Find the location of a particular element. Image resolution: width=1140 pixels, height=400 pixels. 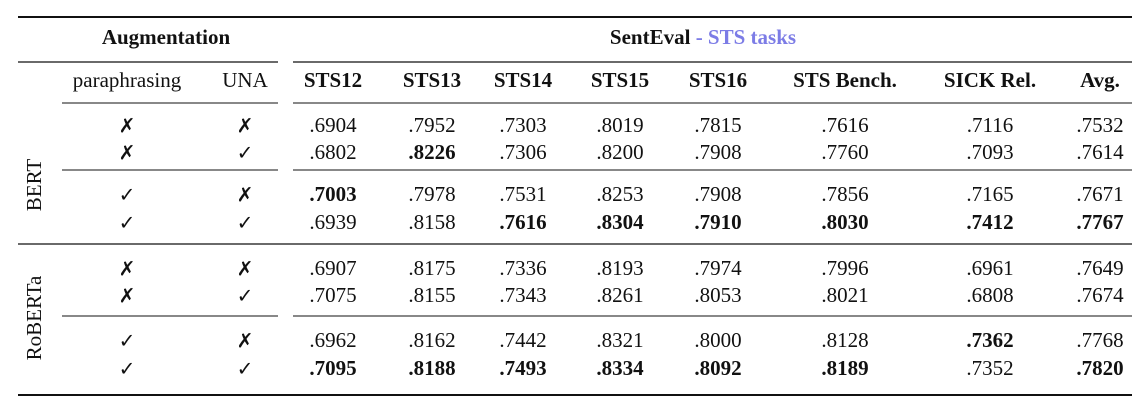

score: .7303 is located at coordinates (522, 125).